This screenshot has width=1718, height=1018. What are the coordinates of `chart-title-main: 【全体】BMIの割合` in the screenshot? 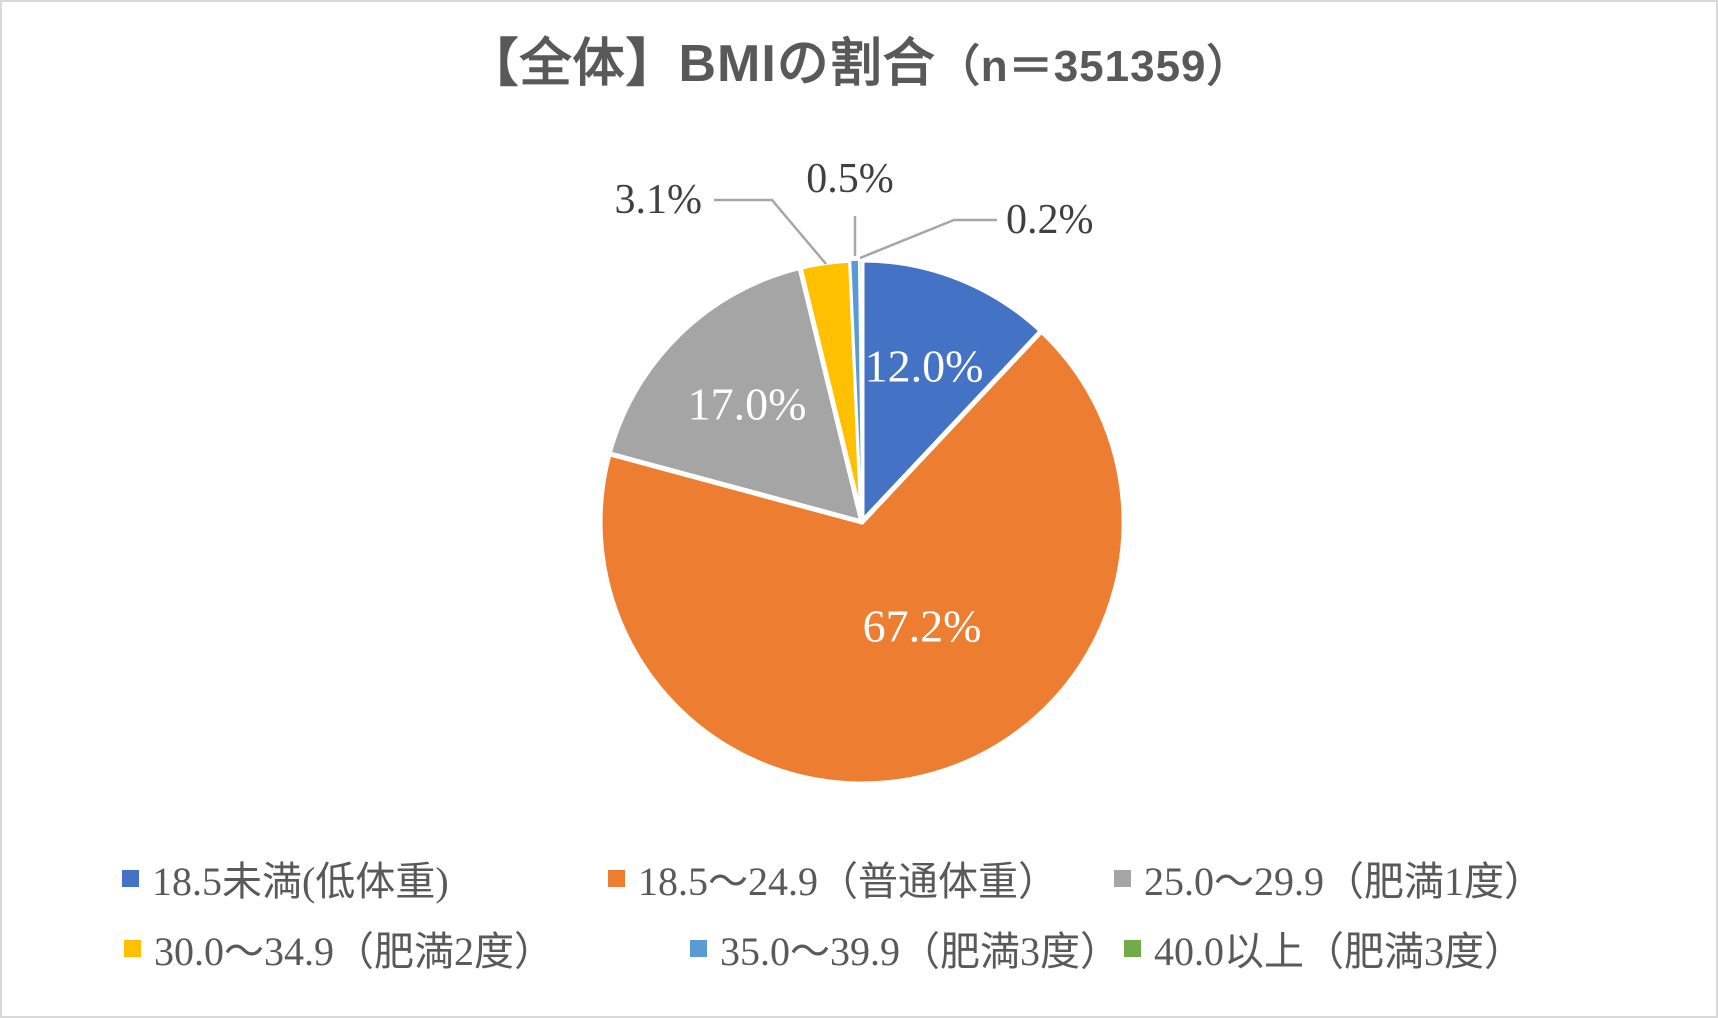 It's located at (701, 64).